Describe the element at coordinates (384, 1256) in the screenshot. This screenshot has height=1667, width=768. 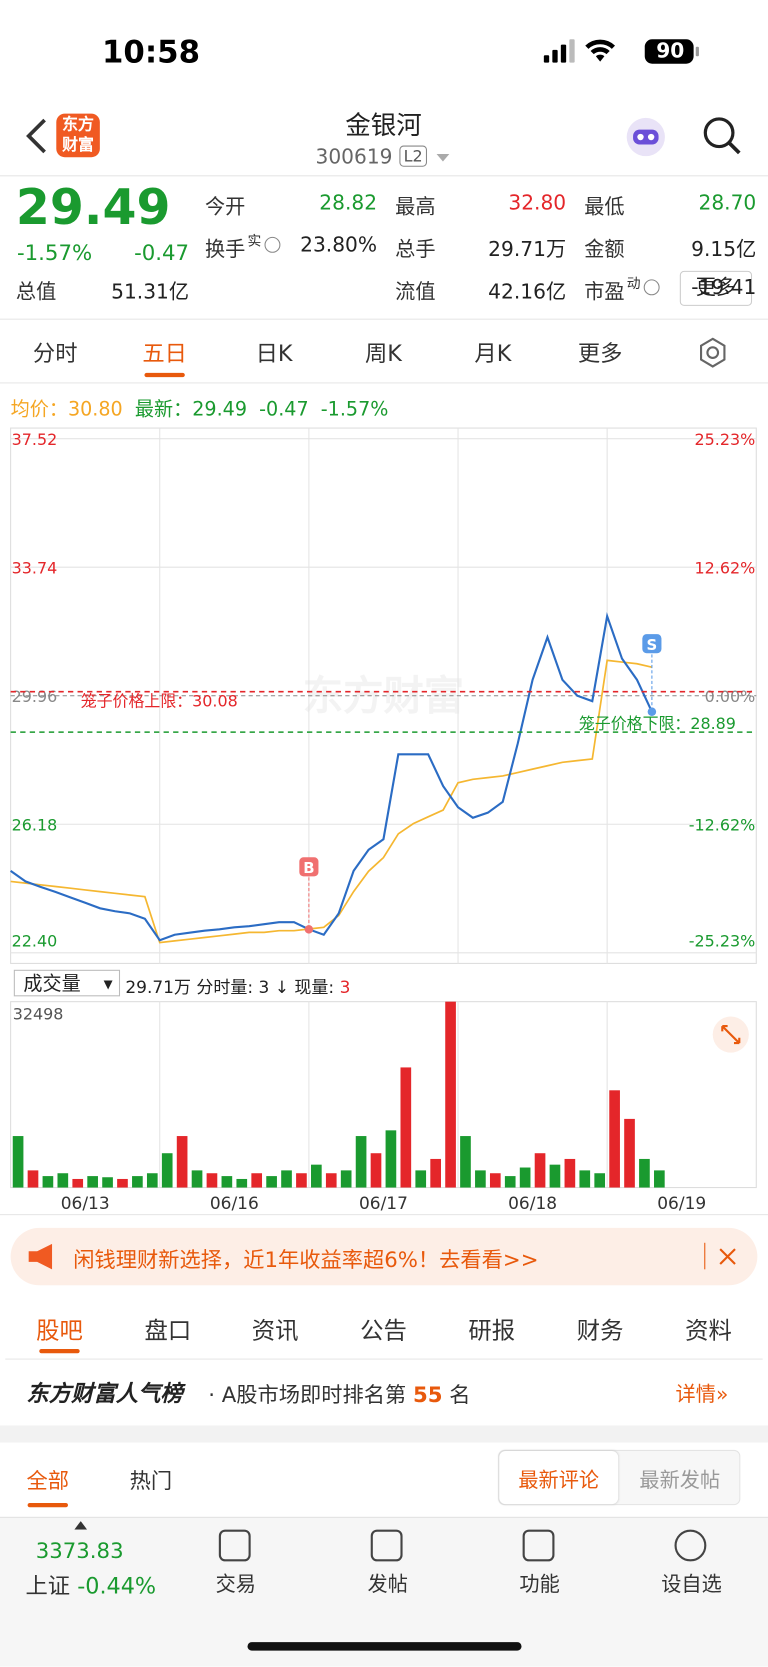
I see `promo-banner` at that location.